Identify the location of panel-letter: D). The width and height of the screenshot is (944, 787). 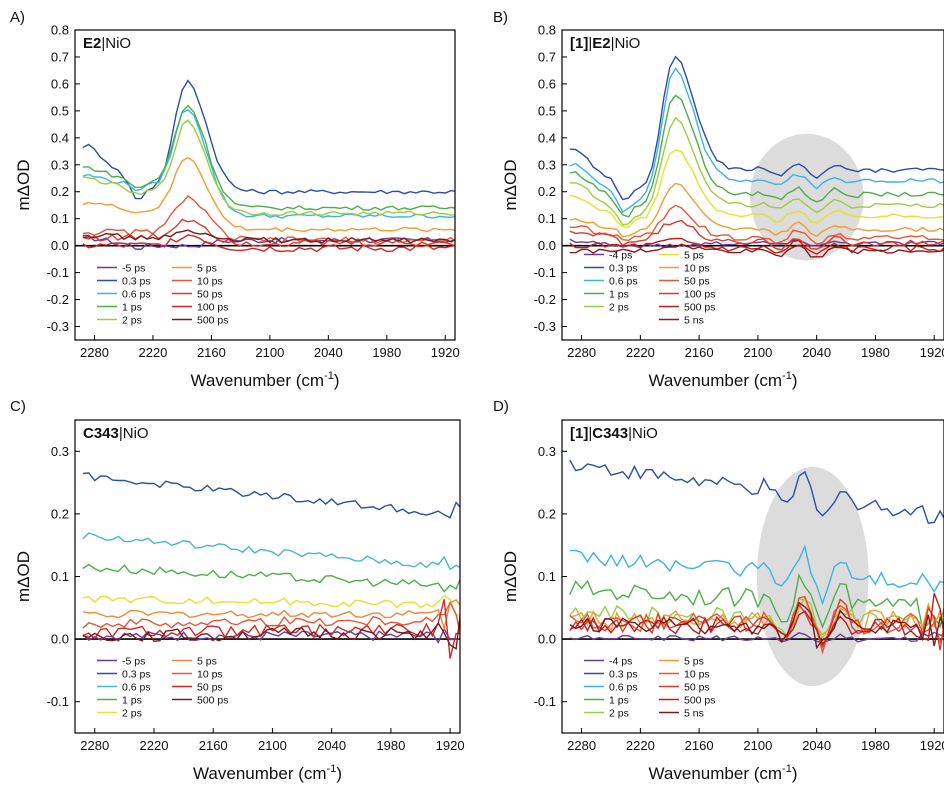
(501, 406).